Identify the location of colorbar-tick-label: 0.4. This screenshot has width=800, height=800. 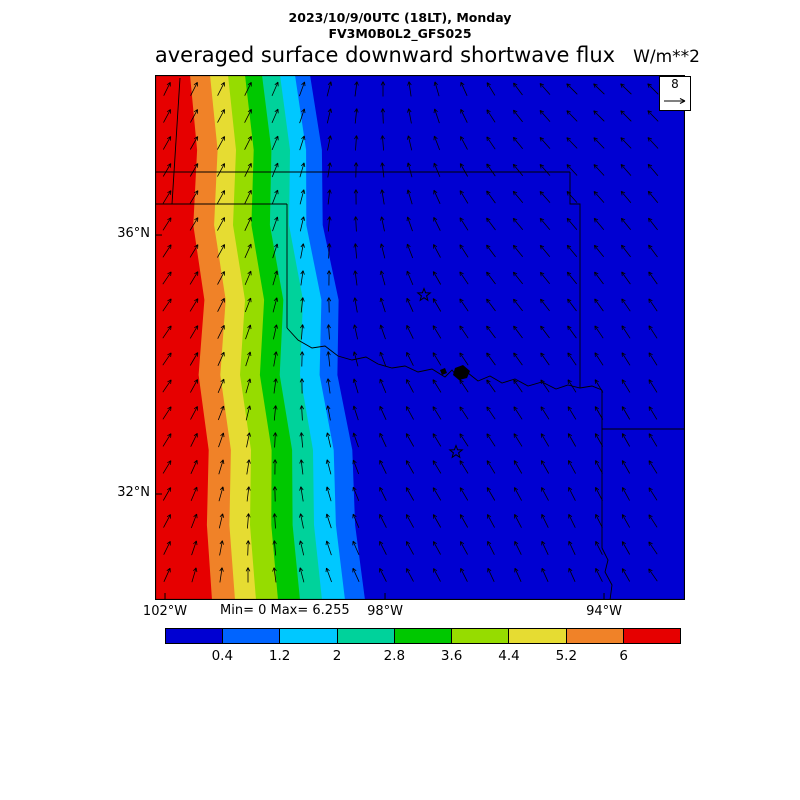
(222, 656).